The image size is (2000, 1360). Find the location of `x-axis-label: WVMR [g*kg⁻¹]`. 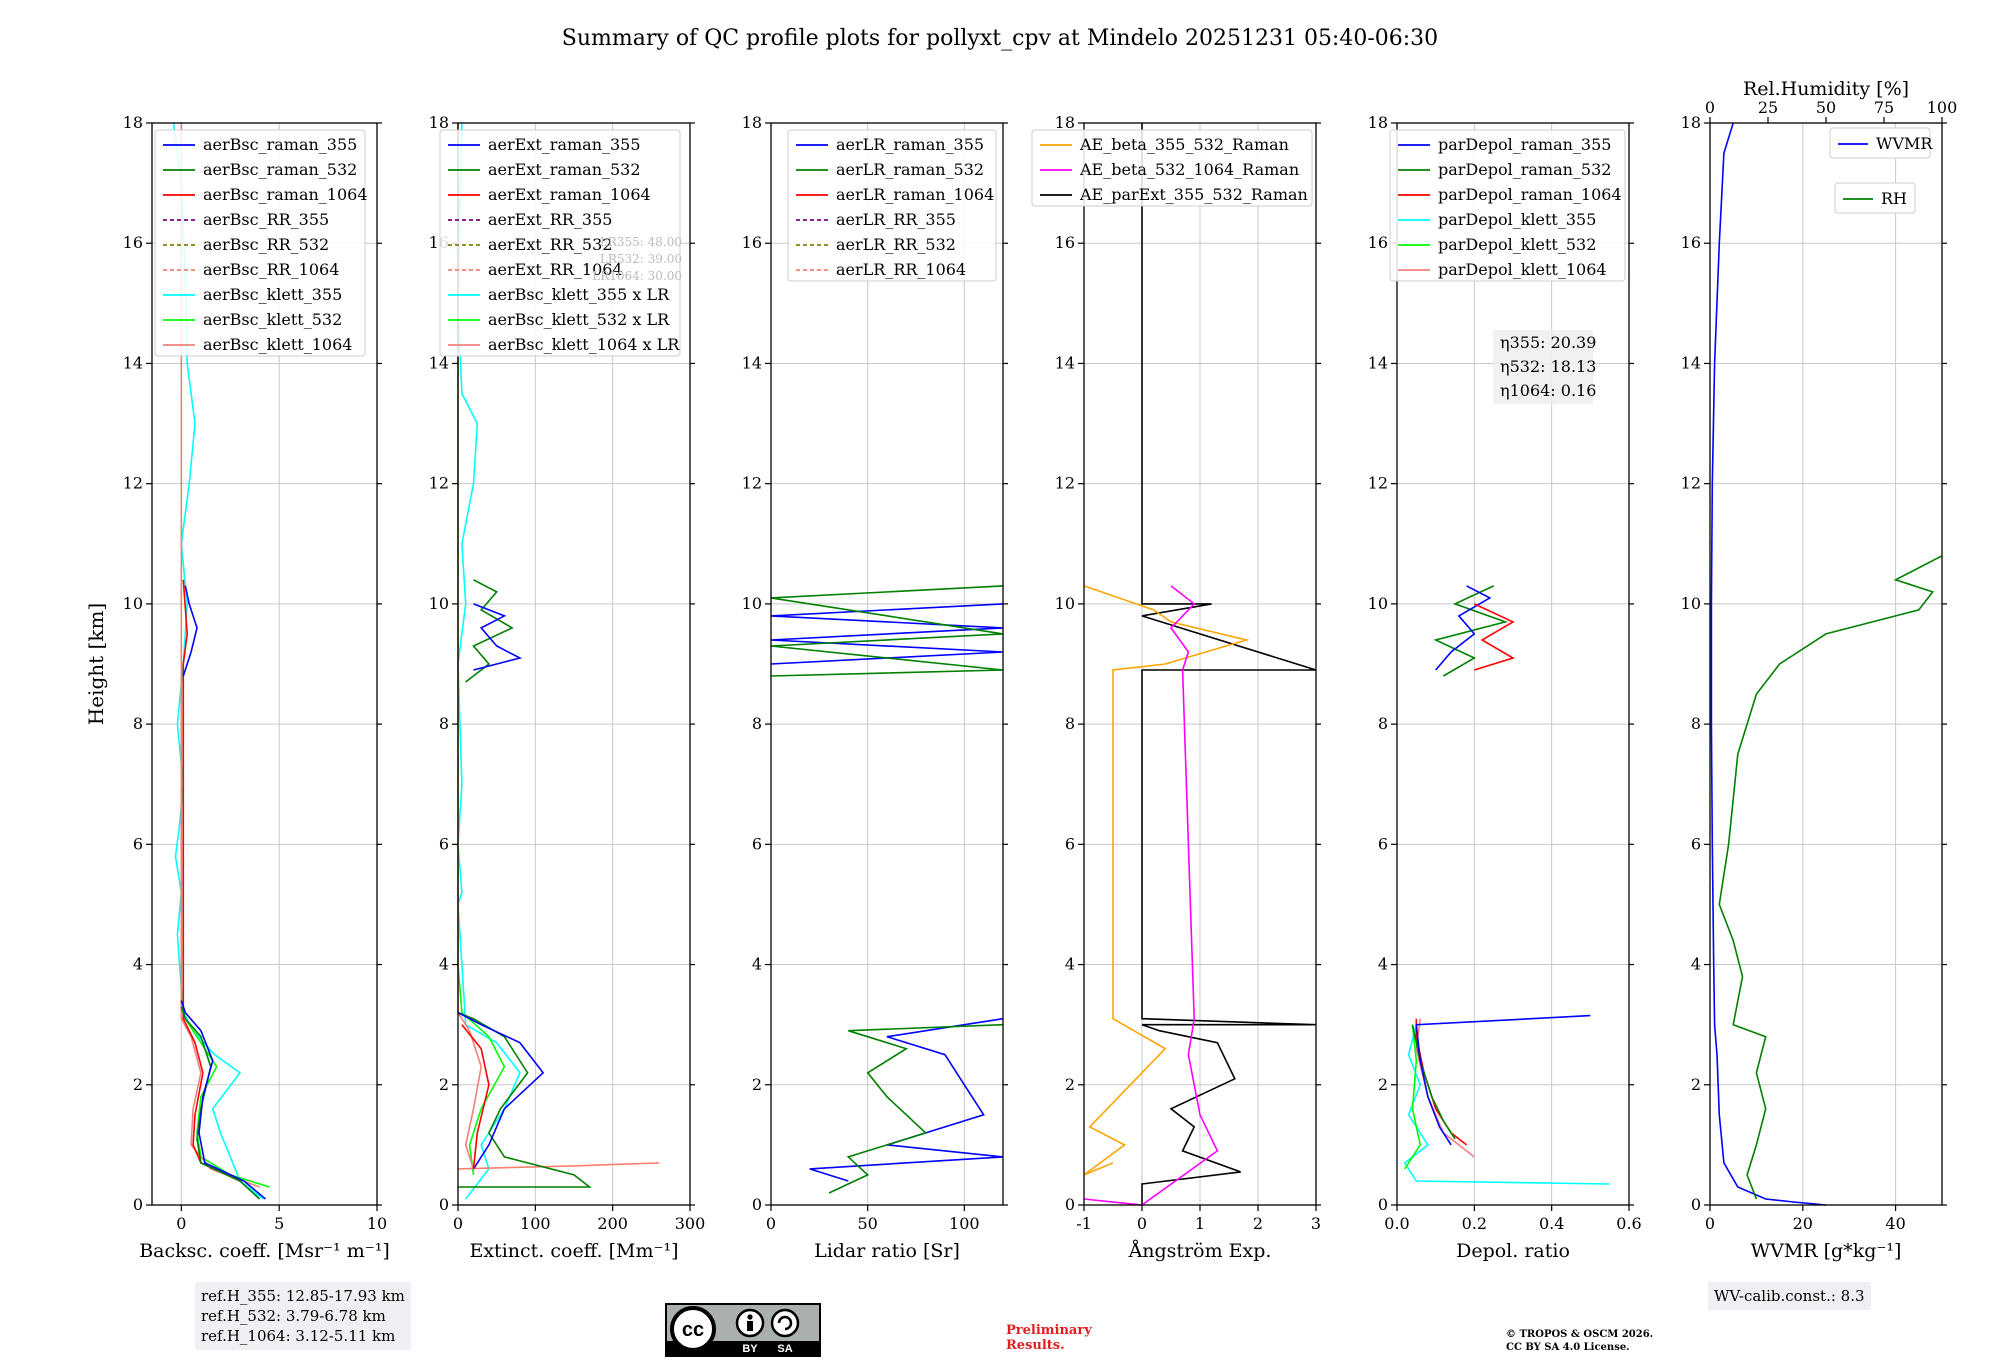

x-axis-label: WVMR [g*kg⁻¹] is located at coordinates (1826, 1251).